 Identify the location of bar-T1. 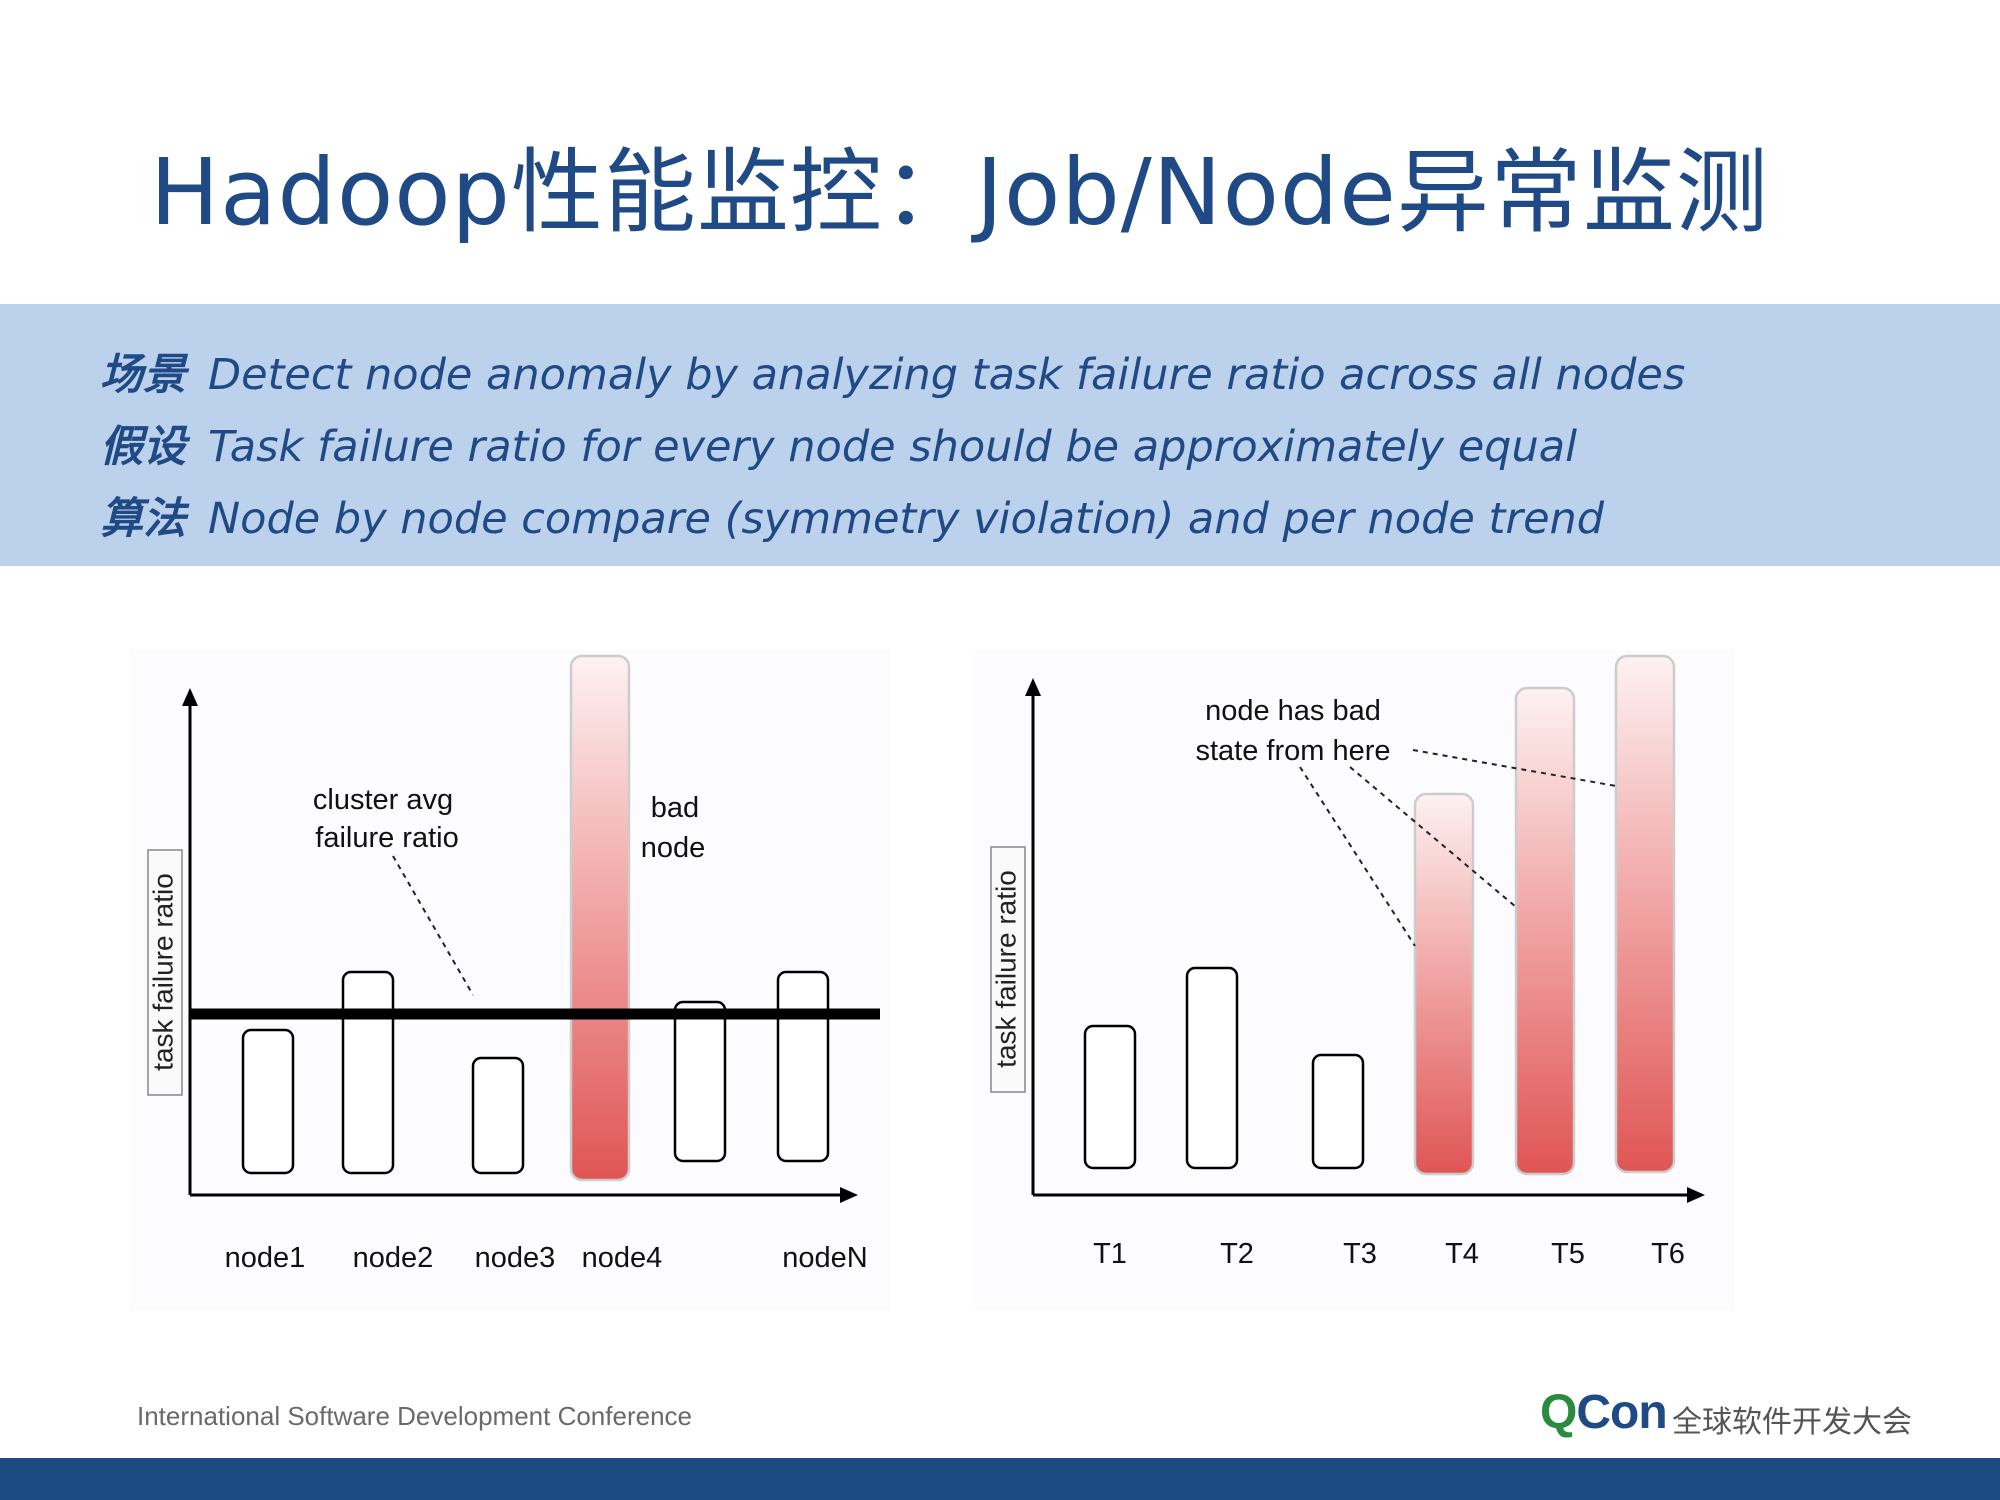
(1110, 1097).